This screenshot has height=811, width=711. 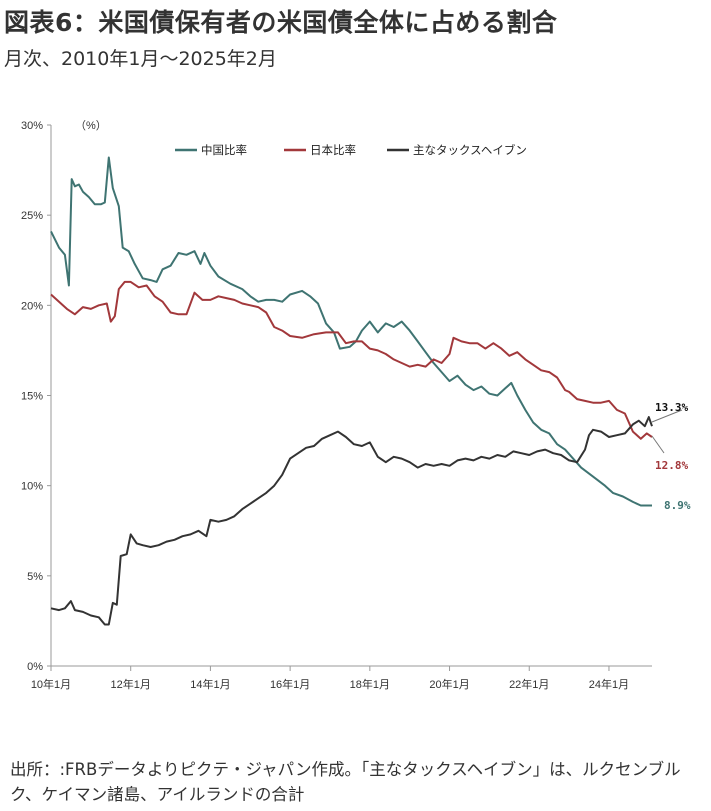 I want to click on series-end-label: 13.3%, so click(x=671, y=407).